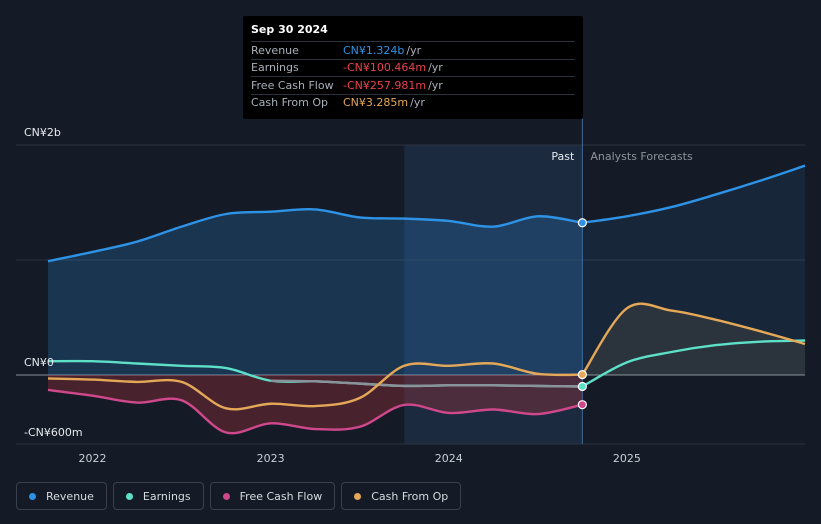 Image resolution: width=821 pixels, height=524 pixels. I want to click on legend-item-revenue: Revenue, so click(61, 496).